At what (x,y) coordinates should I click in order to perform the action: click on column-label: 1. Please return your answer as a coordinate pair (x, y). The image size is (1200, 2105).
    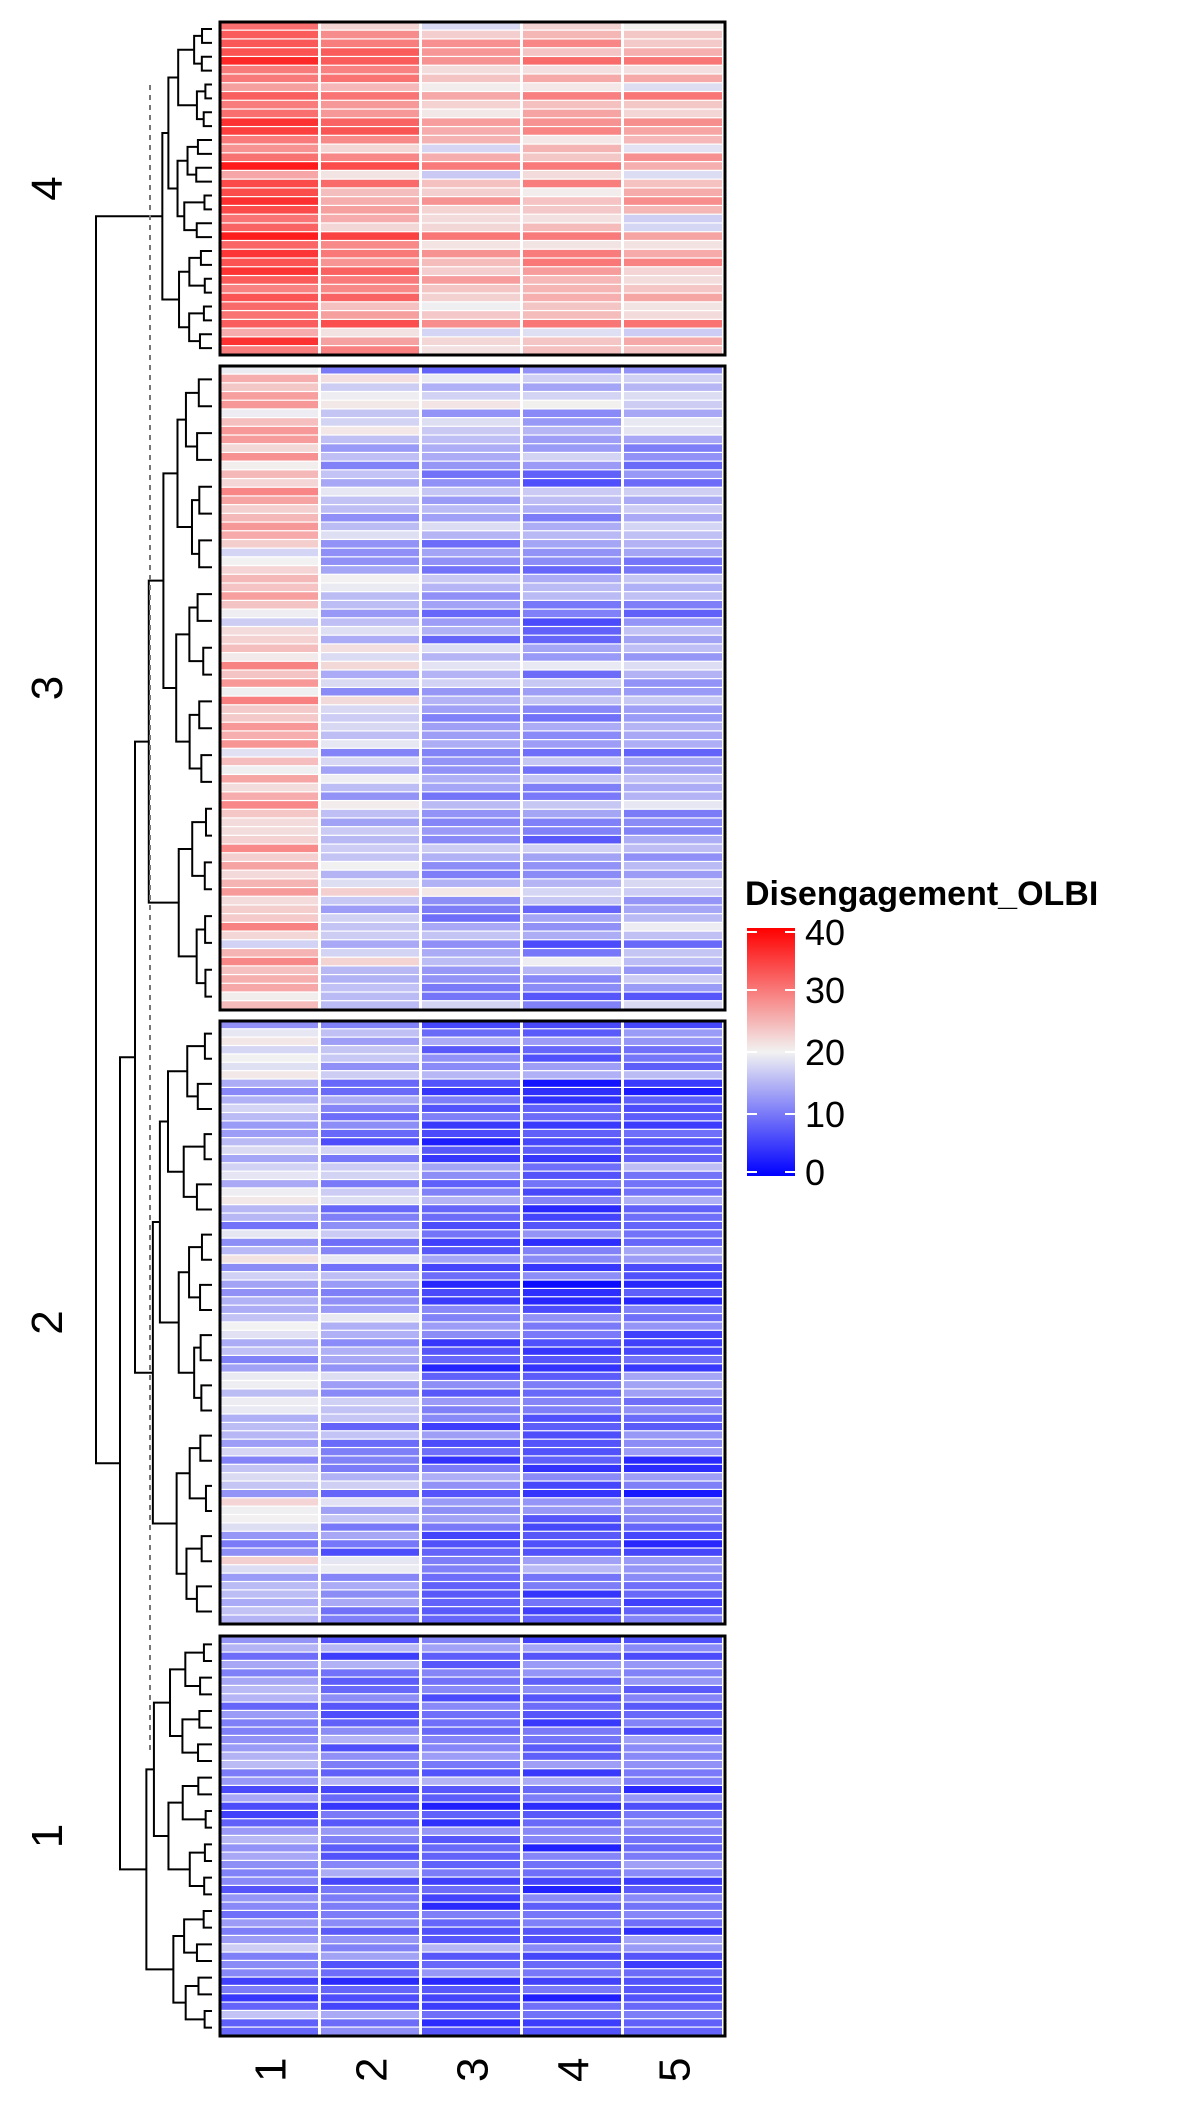
    Looking at the image, I should click on (271, 2070).